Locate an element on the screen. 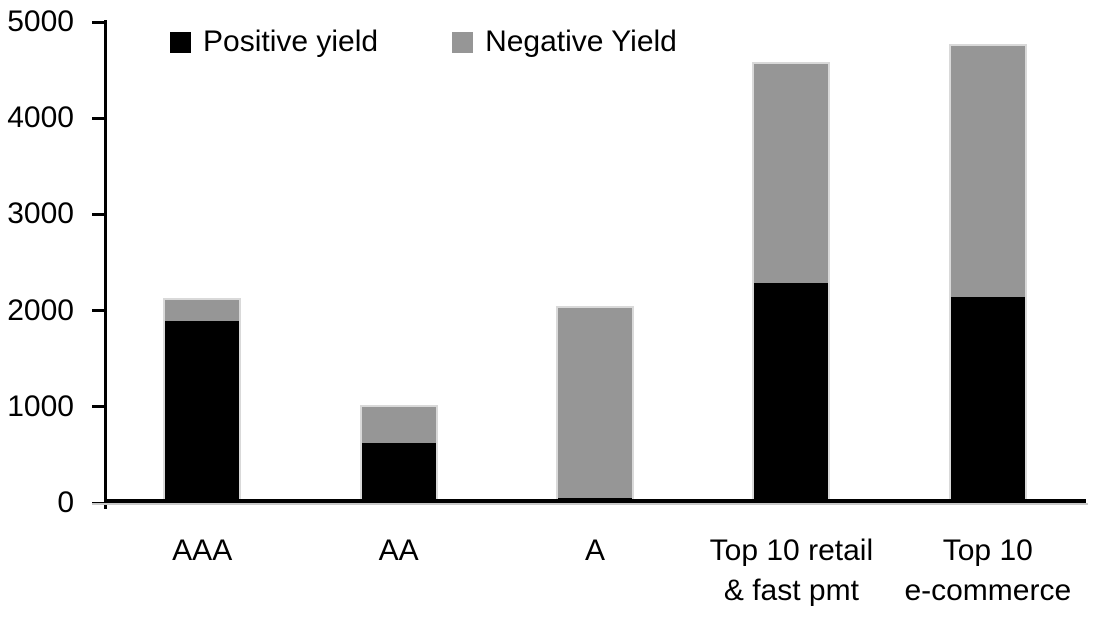 The image size is (1102, 618). chart-legend: Positive yield Negative Yield is located at coordinates (423, 42).